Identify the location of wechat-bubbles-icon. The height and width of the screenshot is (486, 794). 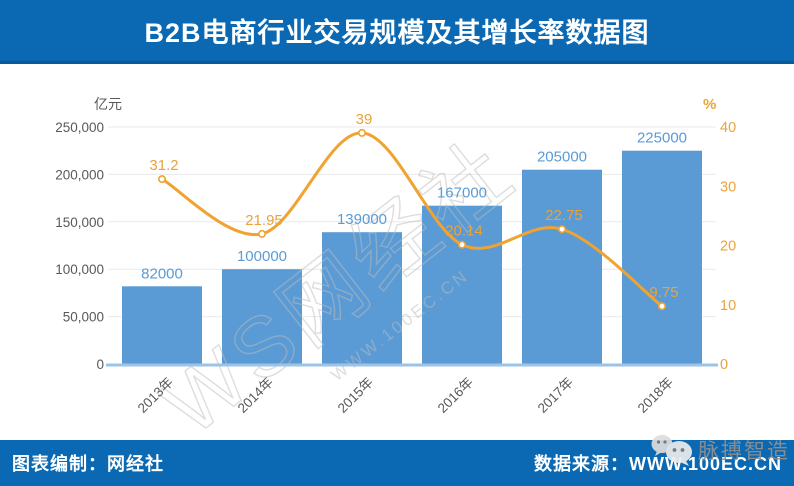
(671, 450).